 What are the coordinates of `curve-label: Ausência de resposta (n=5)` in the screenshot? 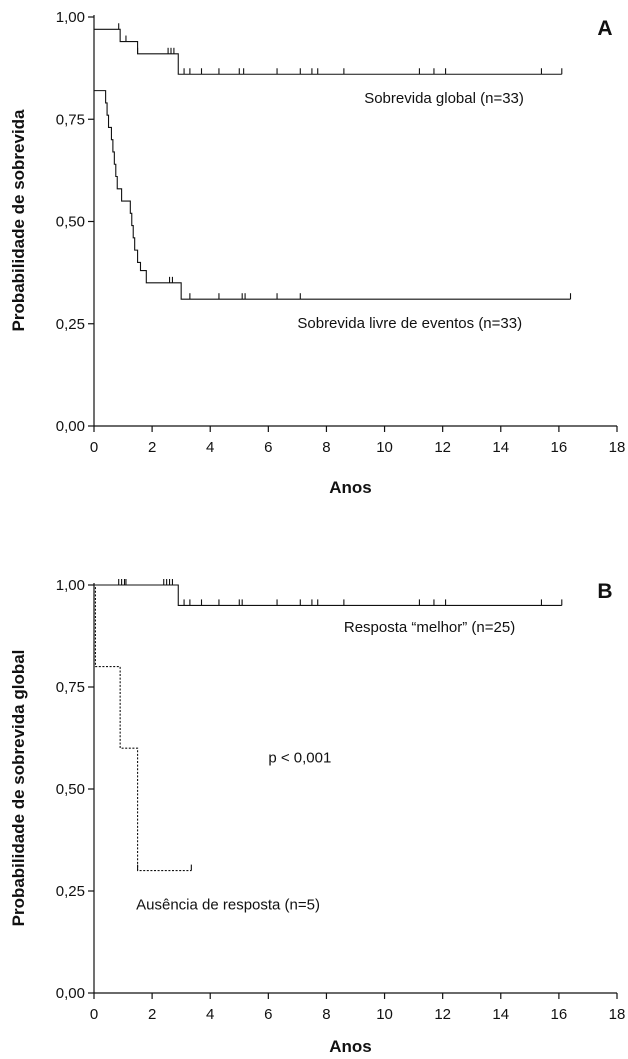 It's located at (228, 904).